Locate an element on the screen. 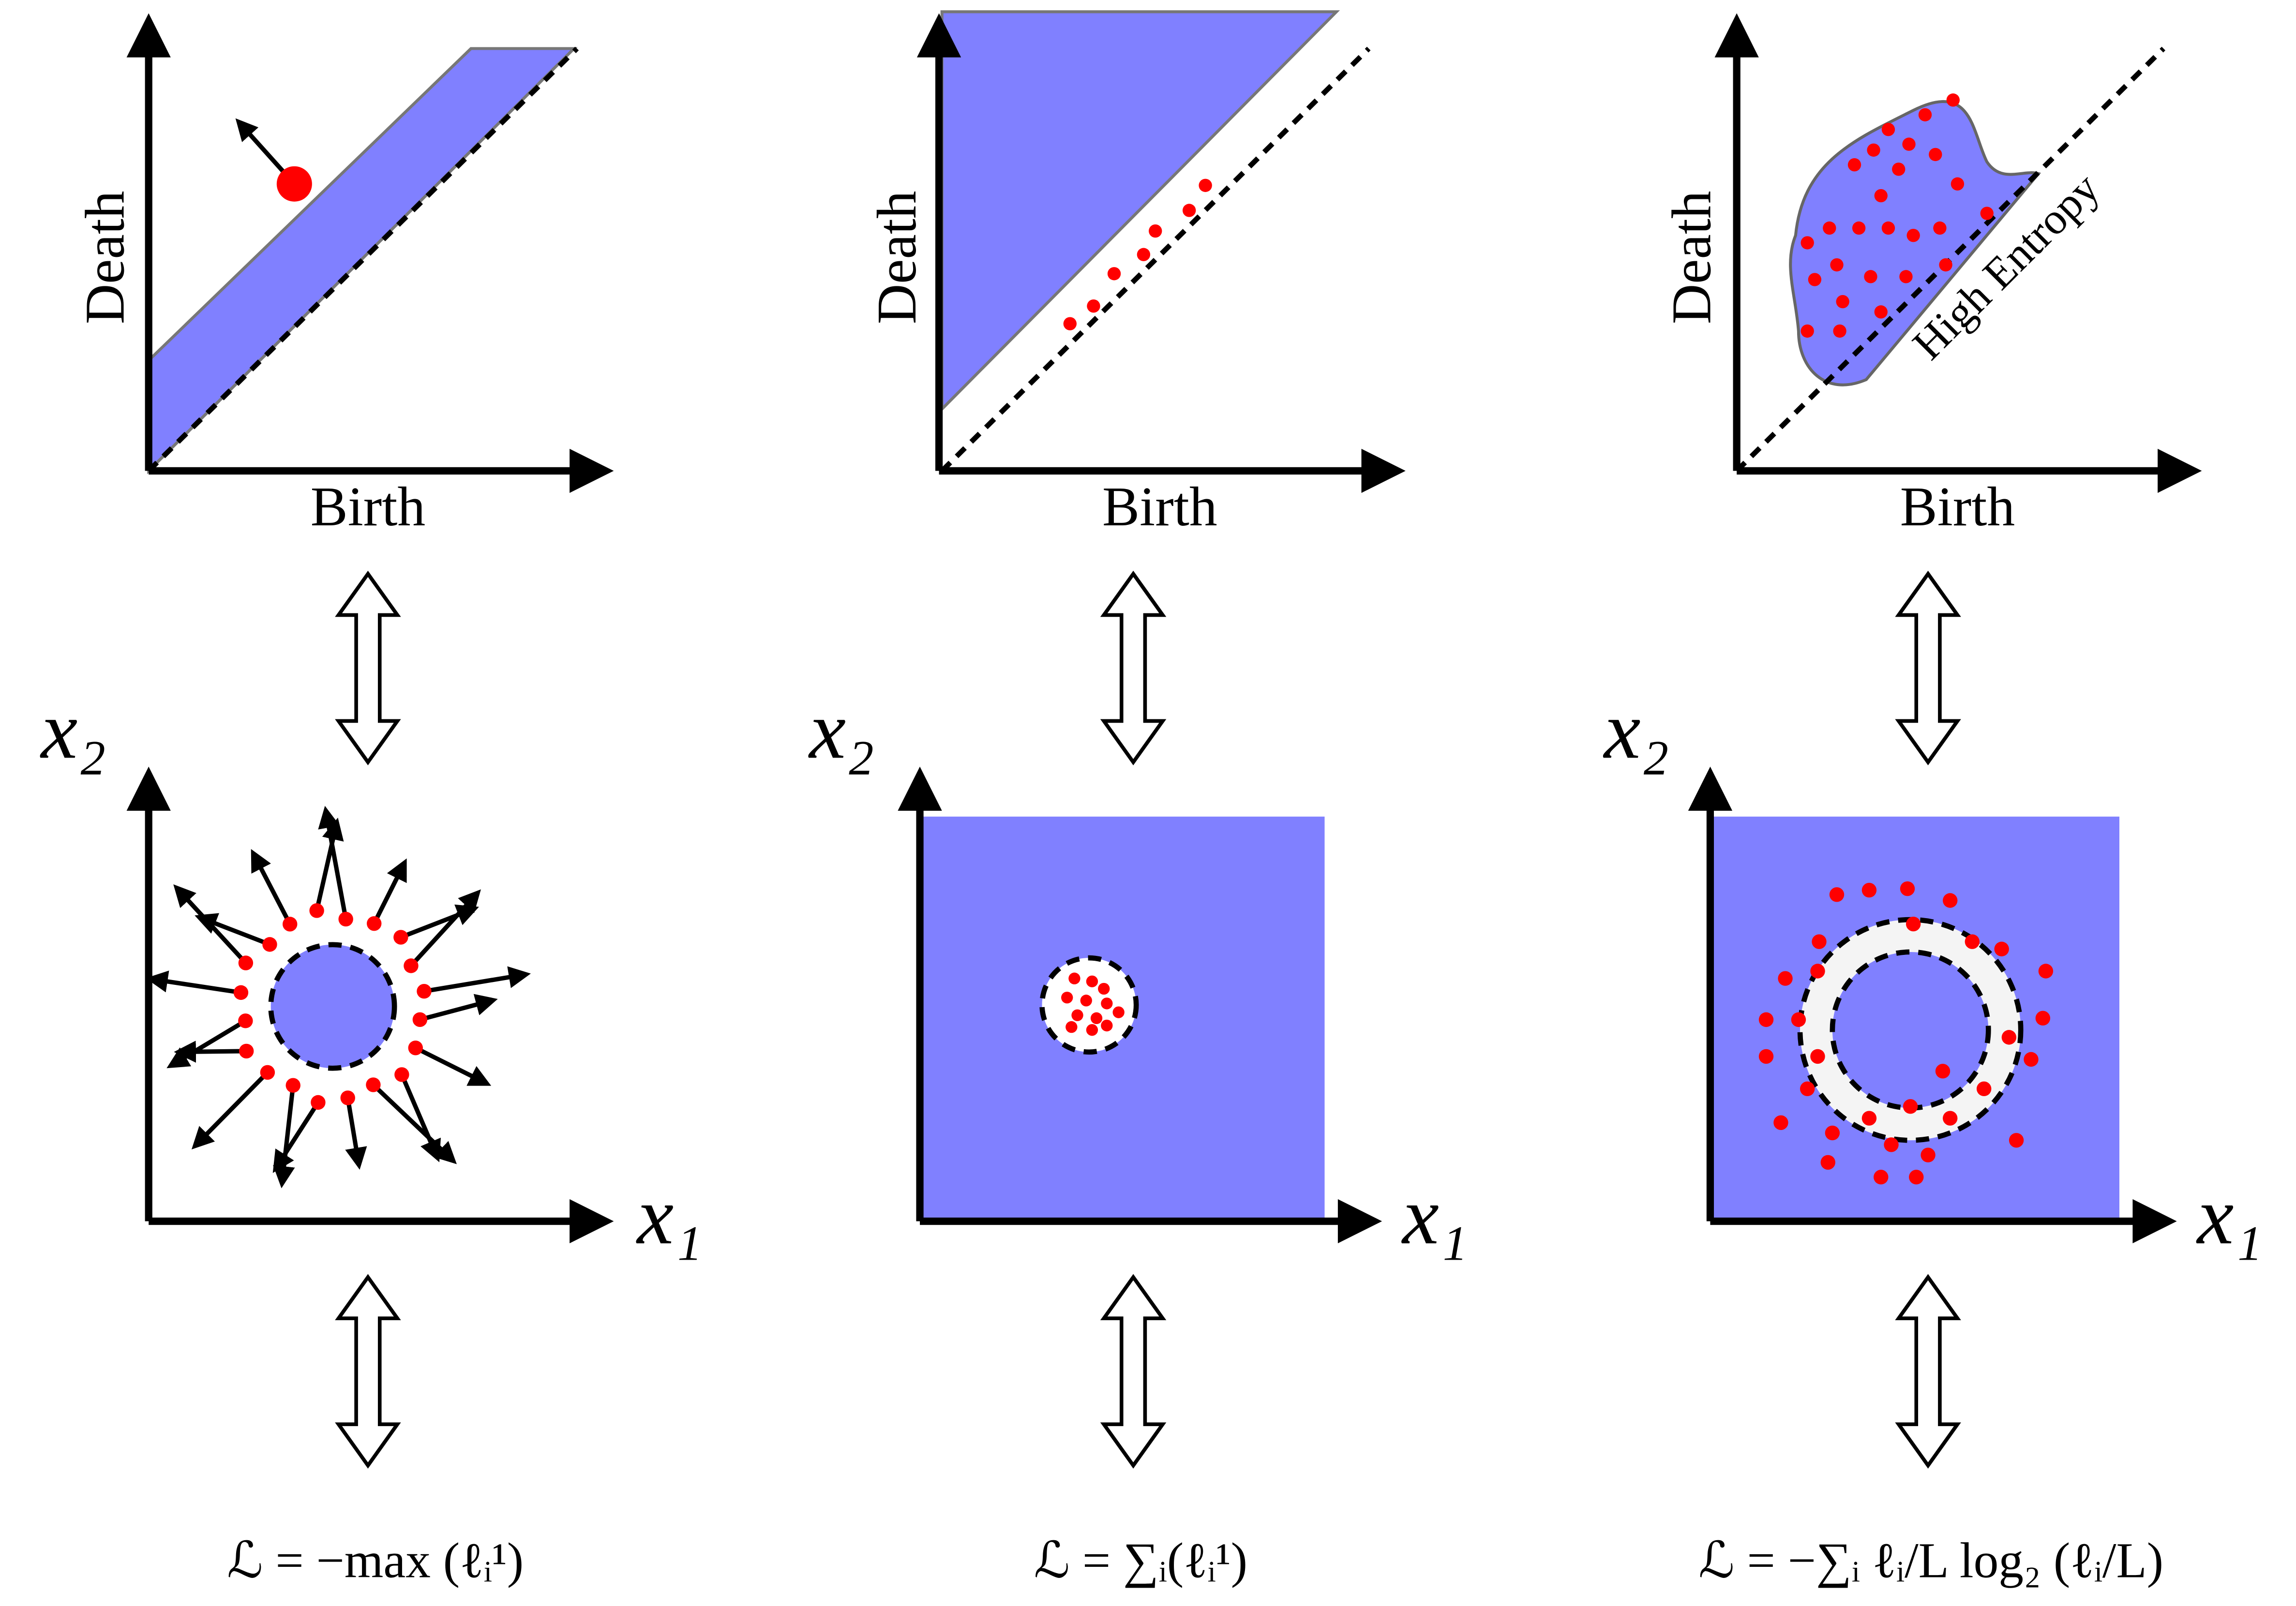  loss-formula: ℒ = −max (ℓᵢ¹) is located at coordinates (375, 1561).